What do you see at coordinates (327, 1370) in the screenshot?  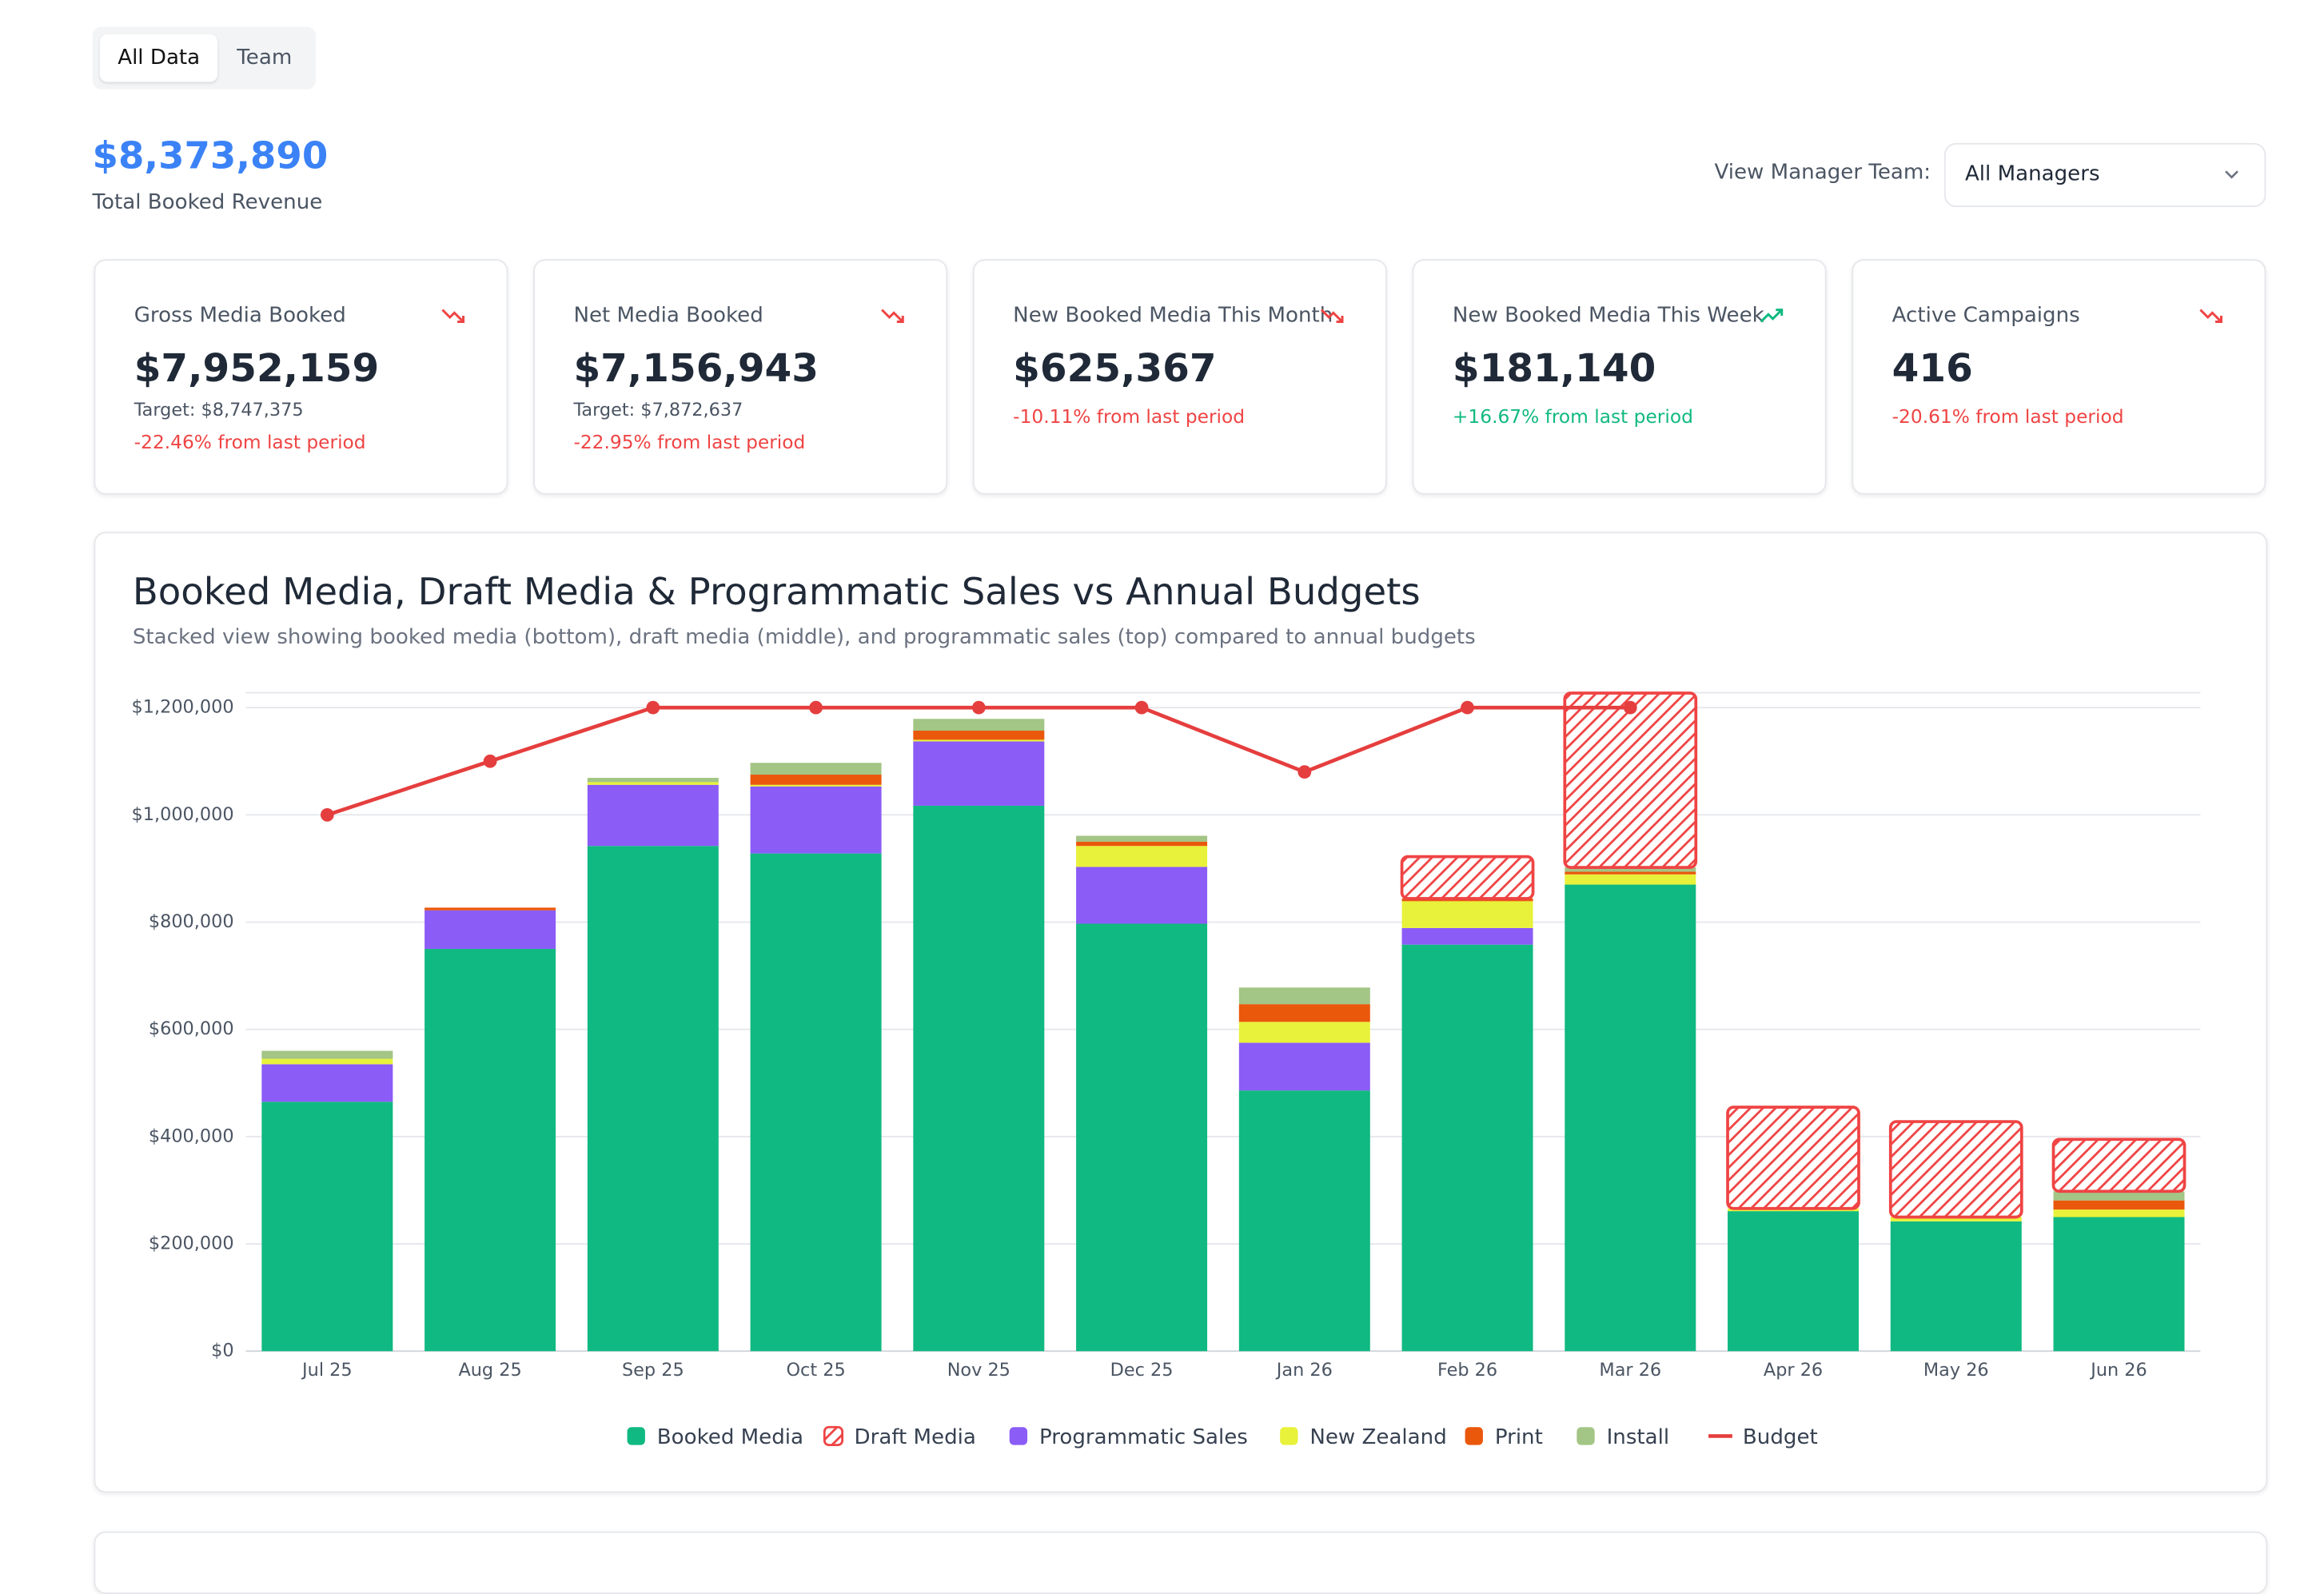 I see `x-tick-label: Jul 25` at bounding box center [327, 1370].